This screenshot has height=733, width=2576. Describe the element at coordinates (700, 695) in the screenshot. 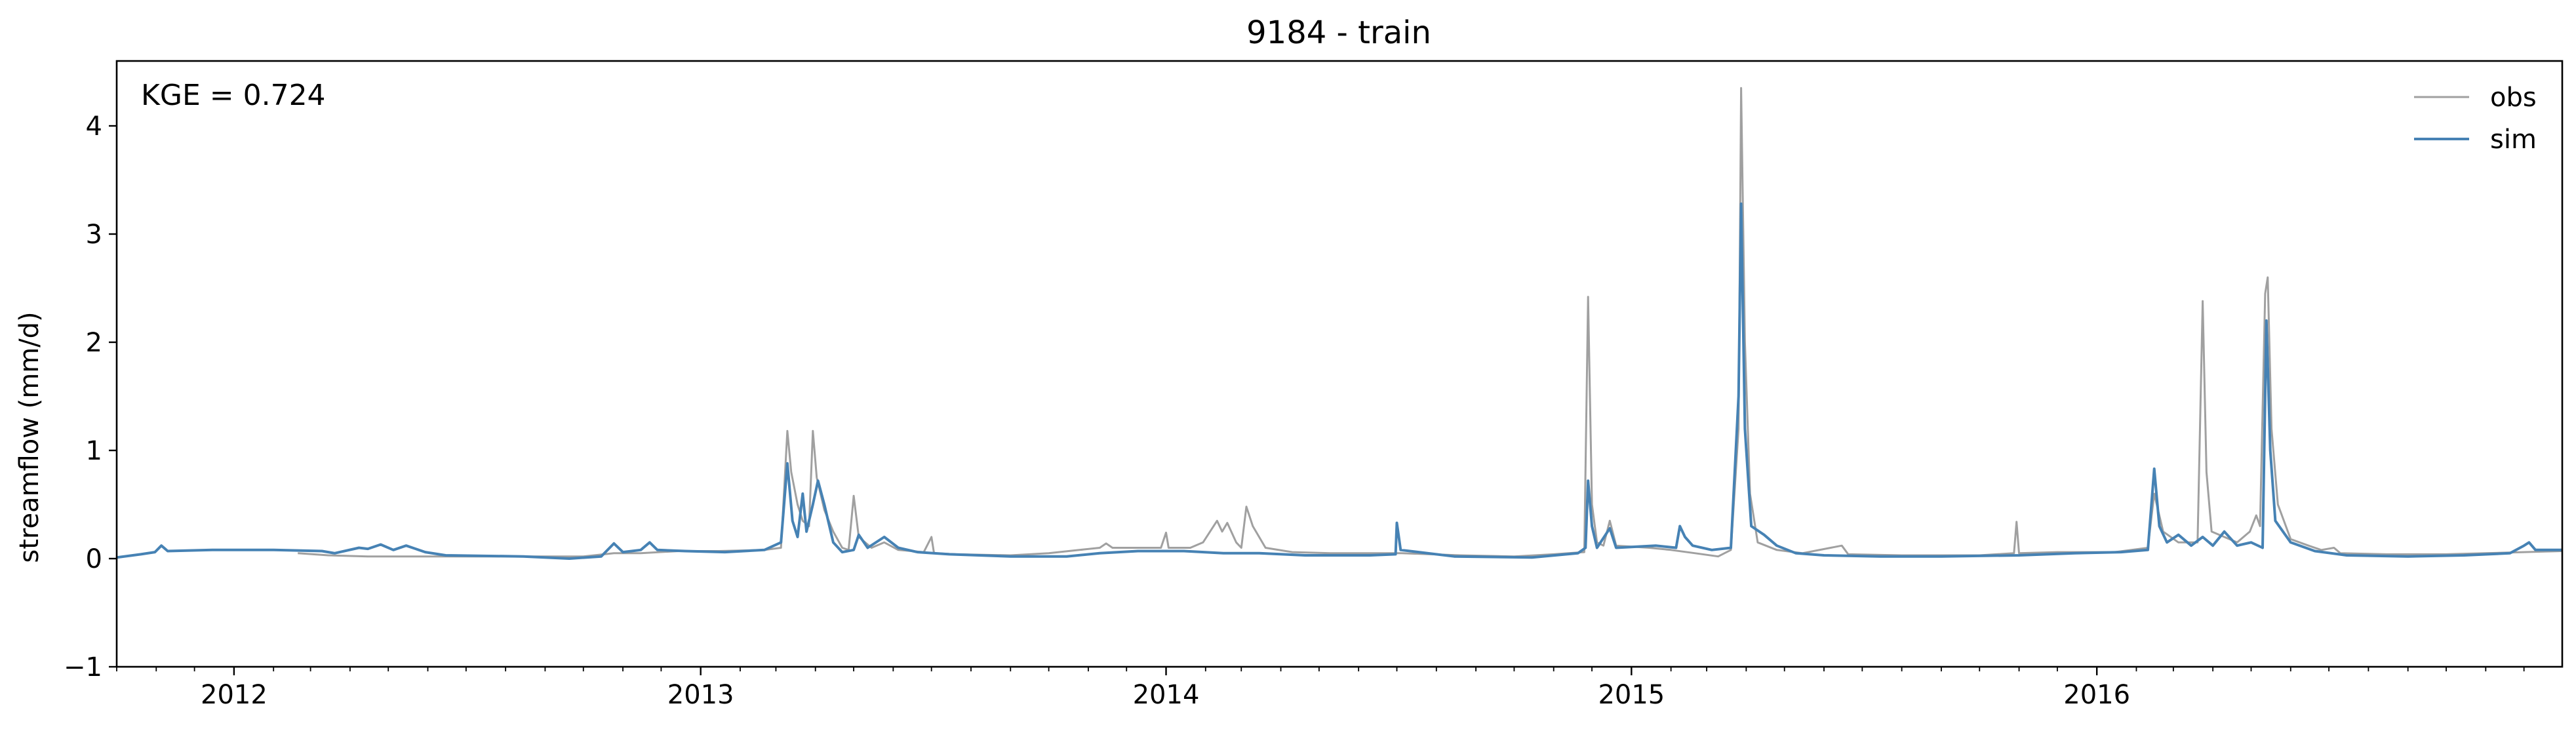

I see `x-tick-label: 2013` at that location.